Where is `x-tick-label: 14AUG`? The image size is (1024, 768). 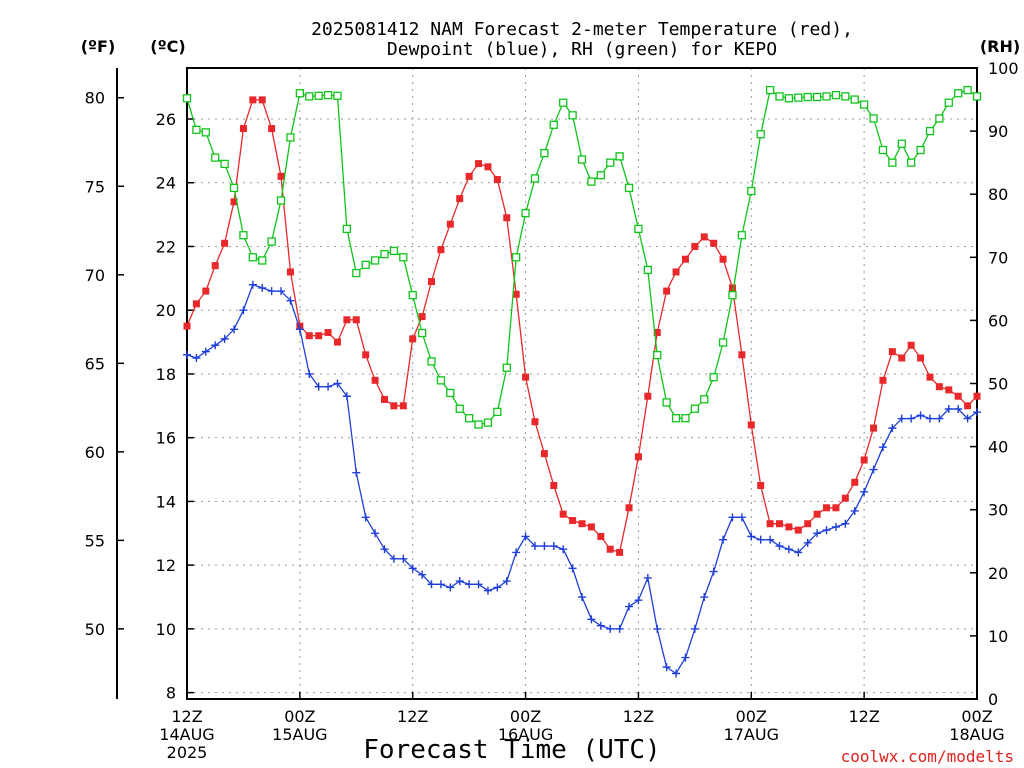
x-tick-label: 14AUG is located at coordinates (186, 734).